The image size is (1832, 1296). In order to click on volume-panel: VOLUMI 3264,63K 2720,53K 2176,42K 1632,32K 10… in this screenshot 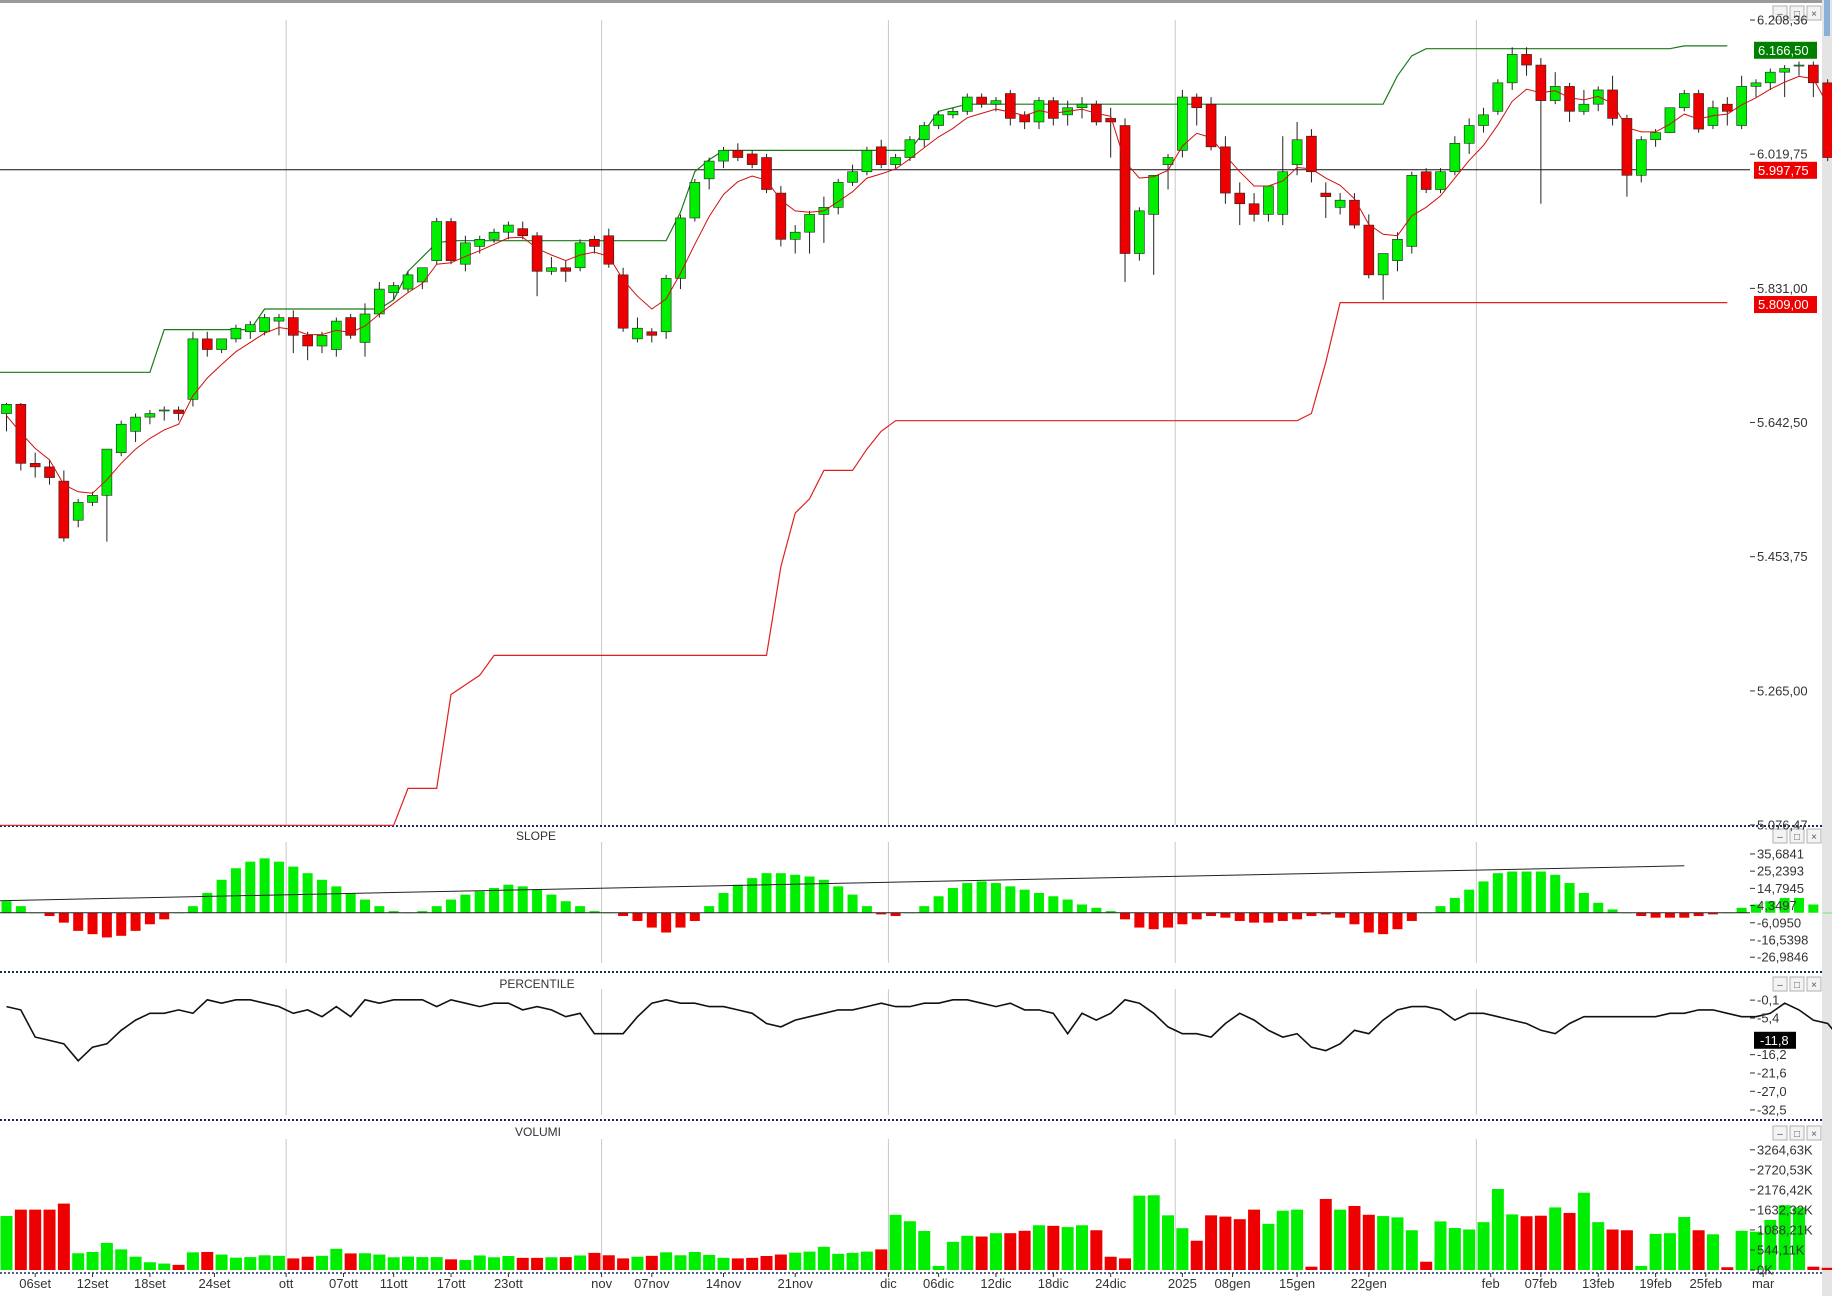, I will do `click(916, 1201)`.